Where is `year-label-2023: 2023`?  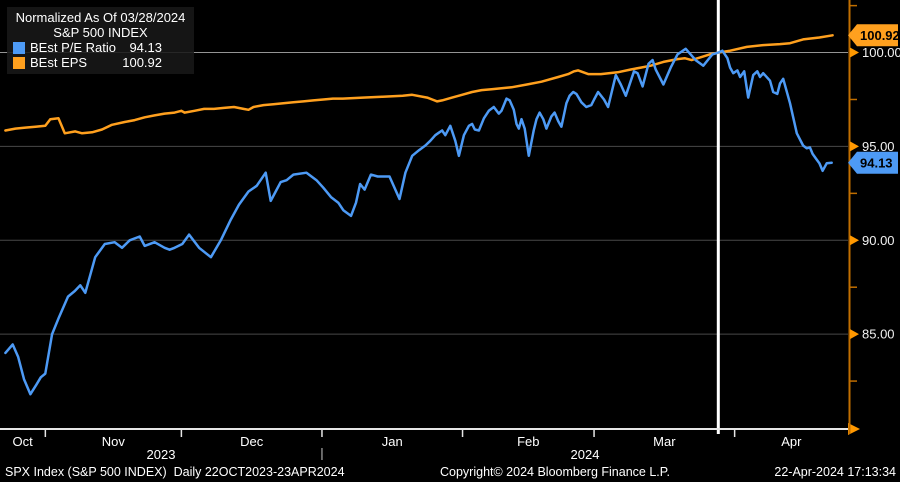
year-label-2023: 2023 is located at coordinates (161, 454).